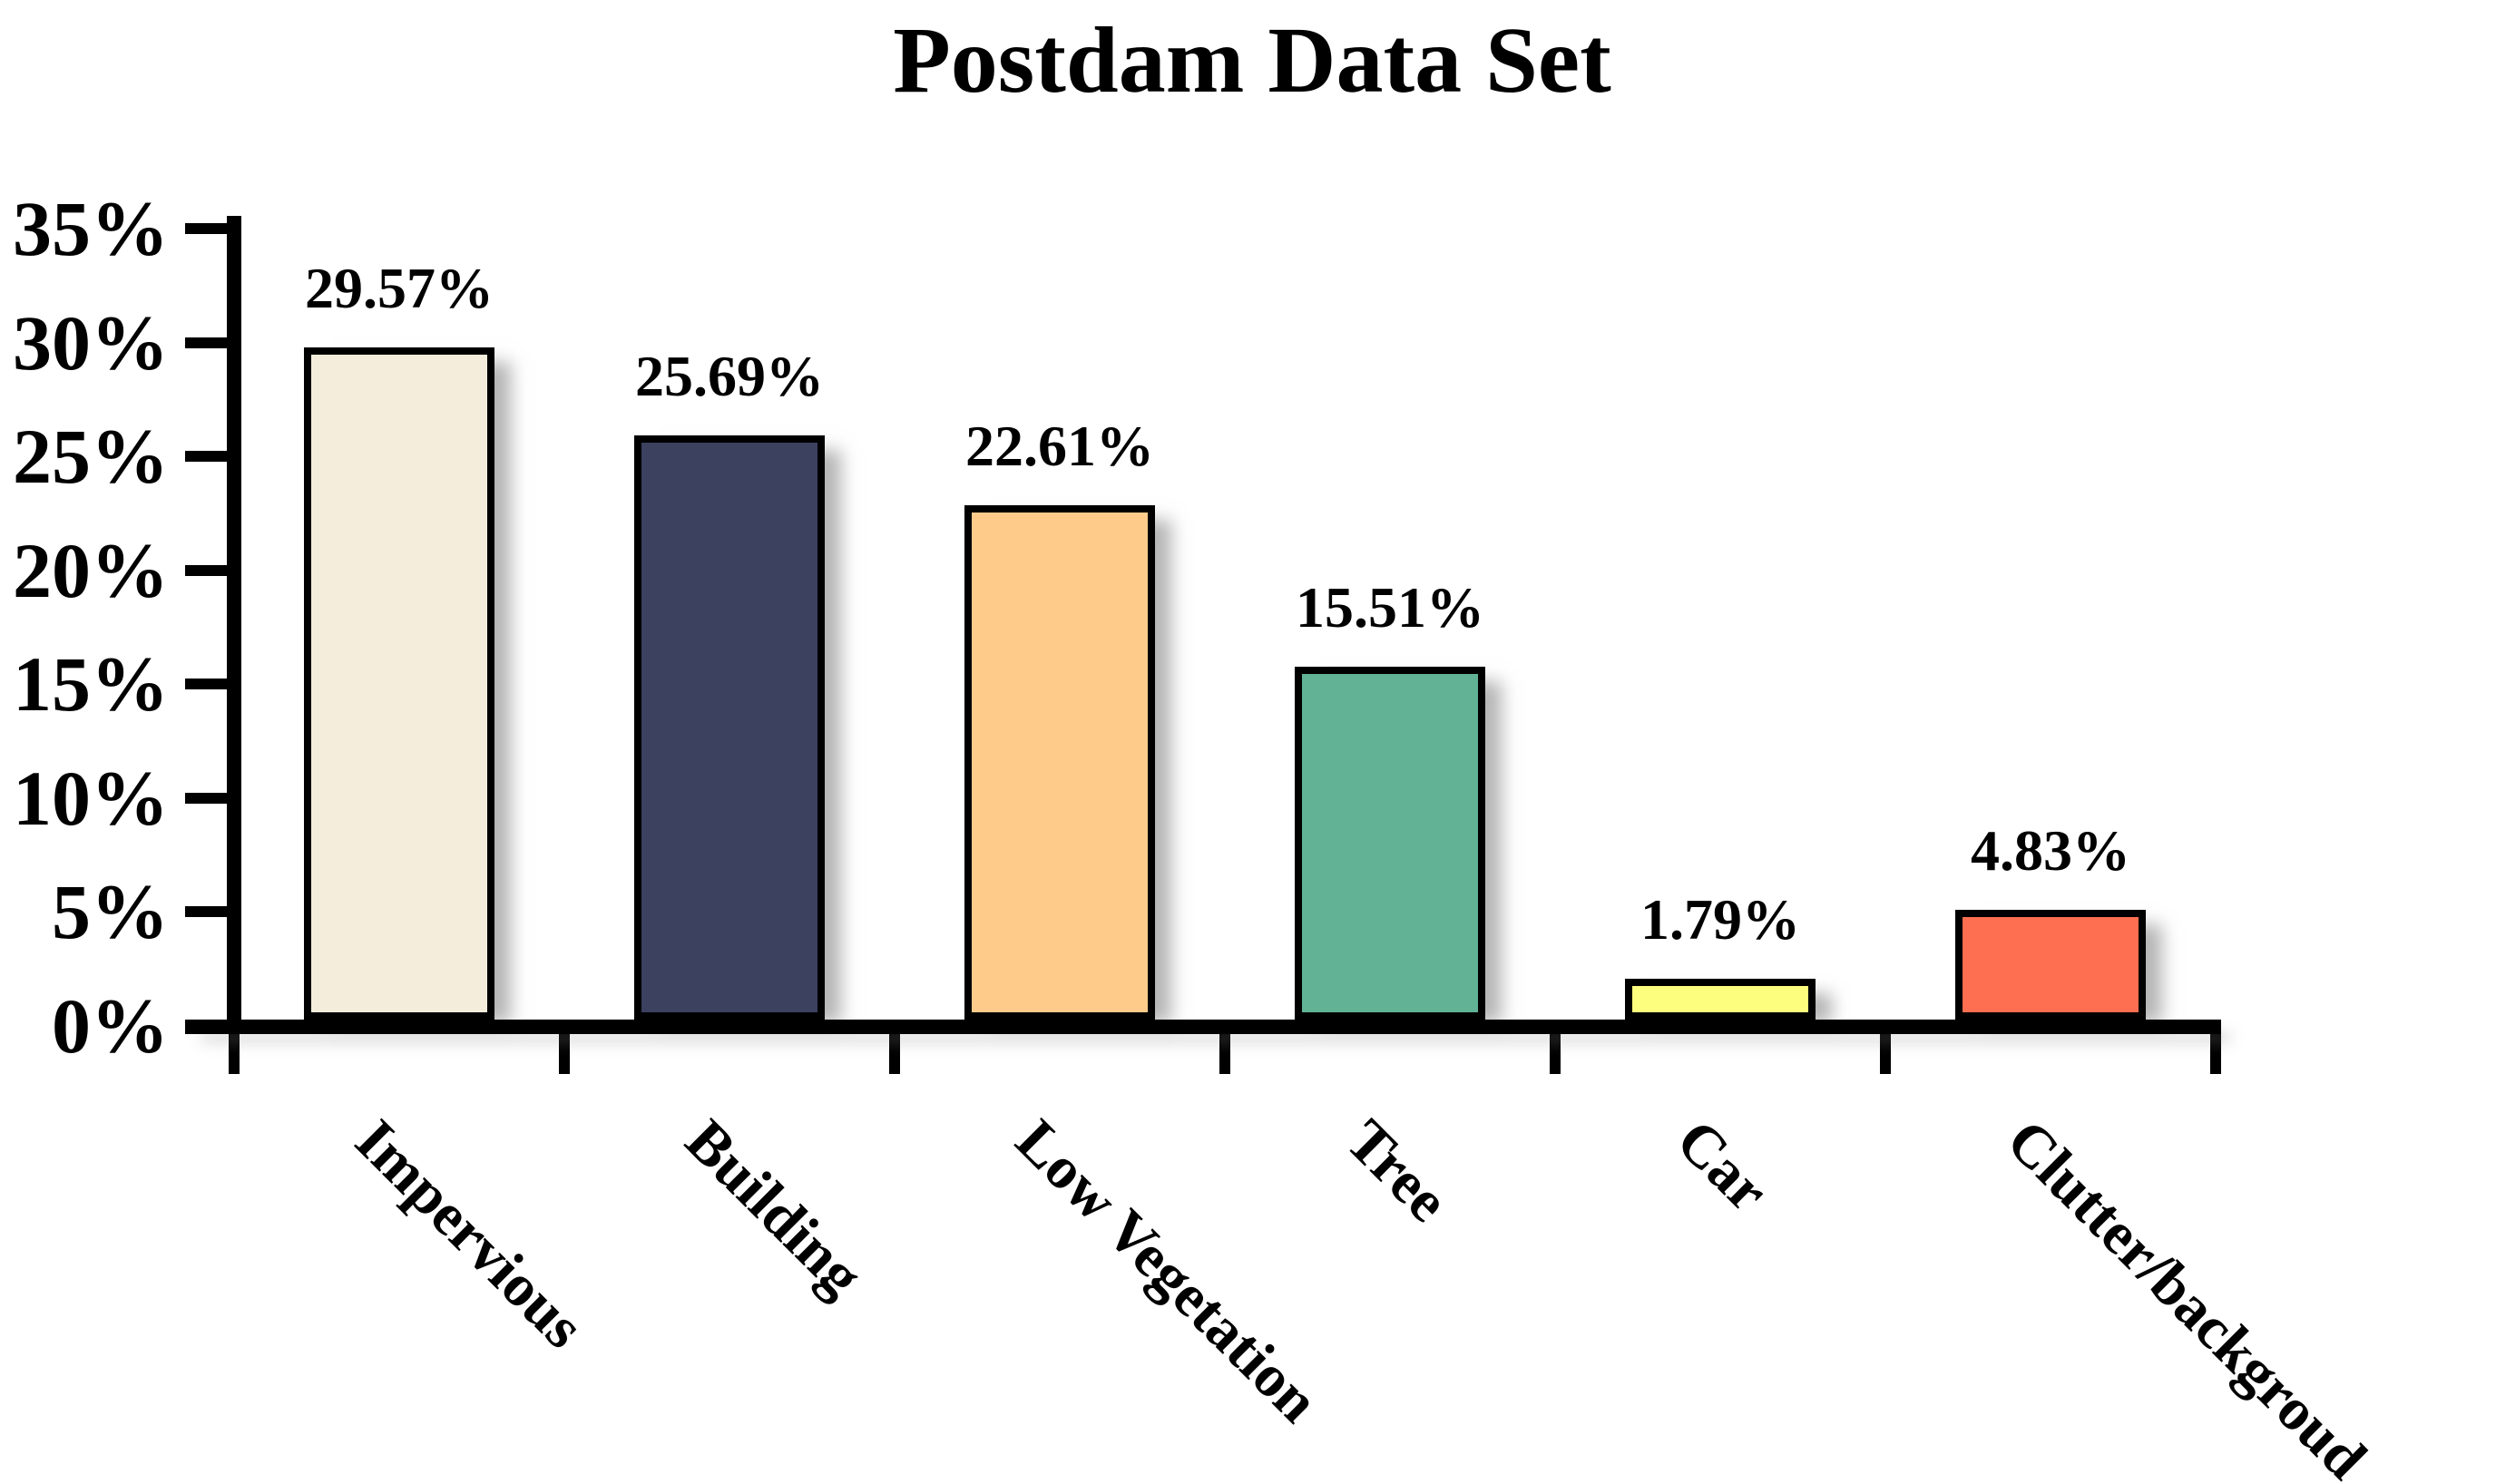 The image size is (2496, 1484). I want to click on bar-value-label-building: 25.69%, so click(729, 376).